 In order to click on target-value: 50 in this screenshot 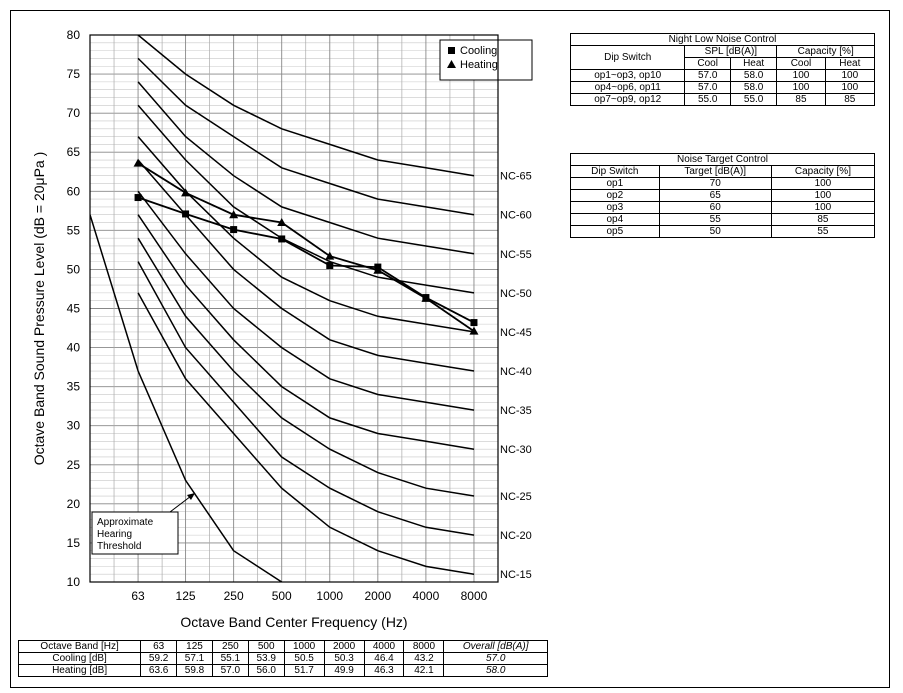, I will do `click(715, 231)`.